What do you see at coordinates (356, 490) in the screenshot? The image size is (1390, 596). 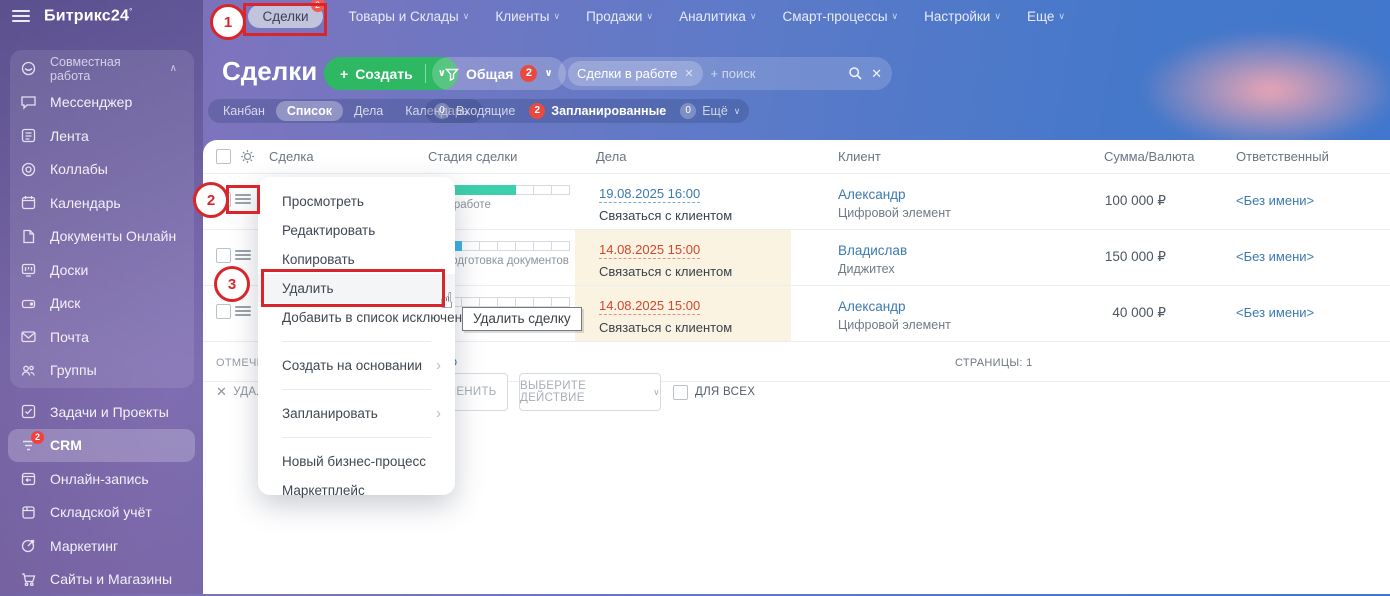 I see `menu-item-marketplace: Маркетплейс` at bounding box center [356, 490].